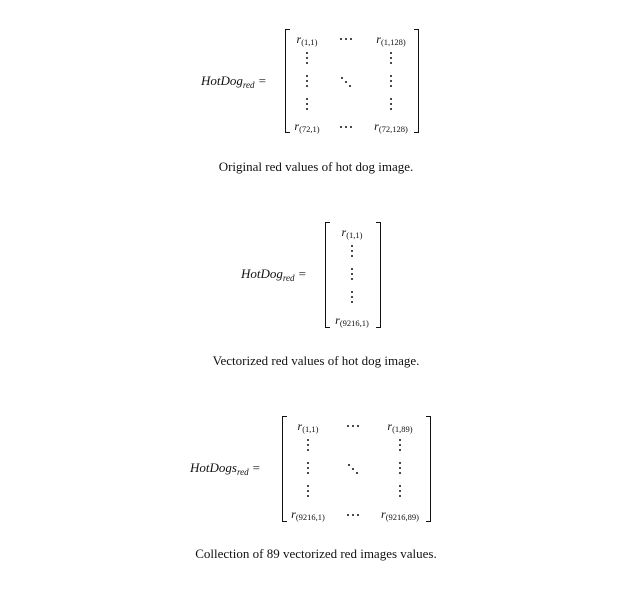 Image resolution: width=632 pixels, height=593 pixels. Describe the element at coordinates (400, 514) in the screenshot. I see `matrix-entry-bottom-right: r(9216,89)` at that location.